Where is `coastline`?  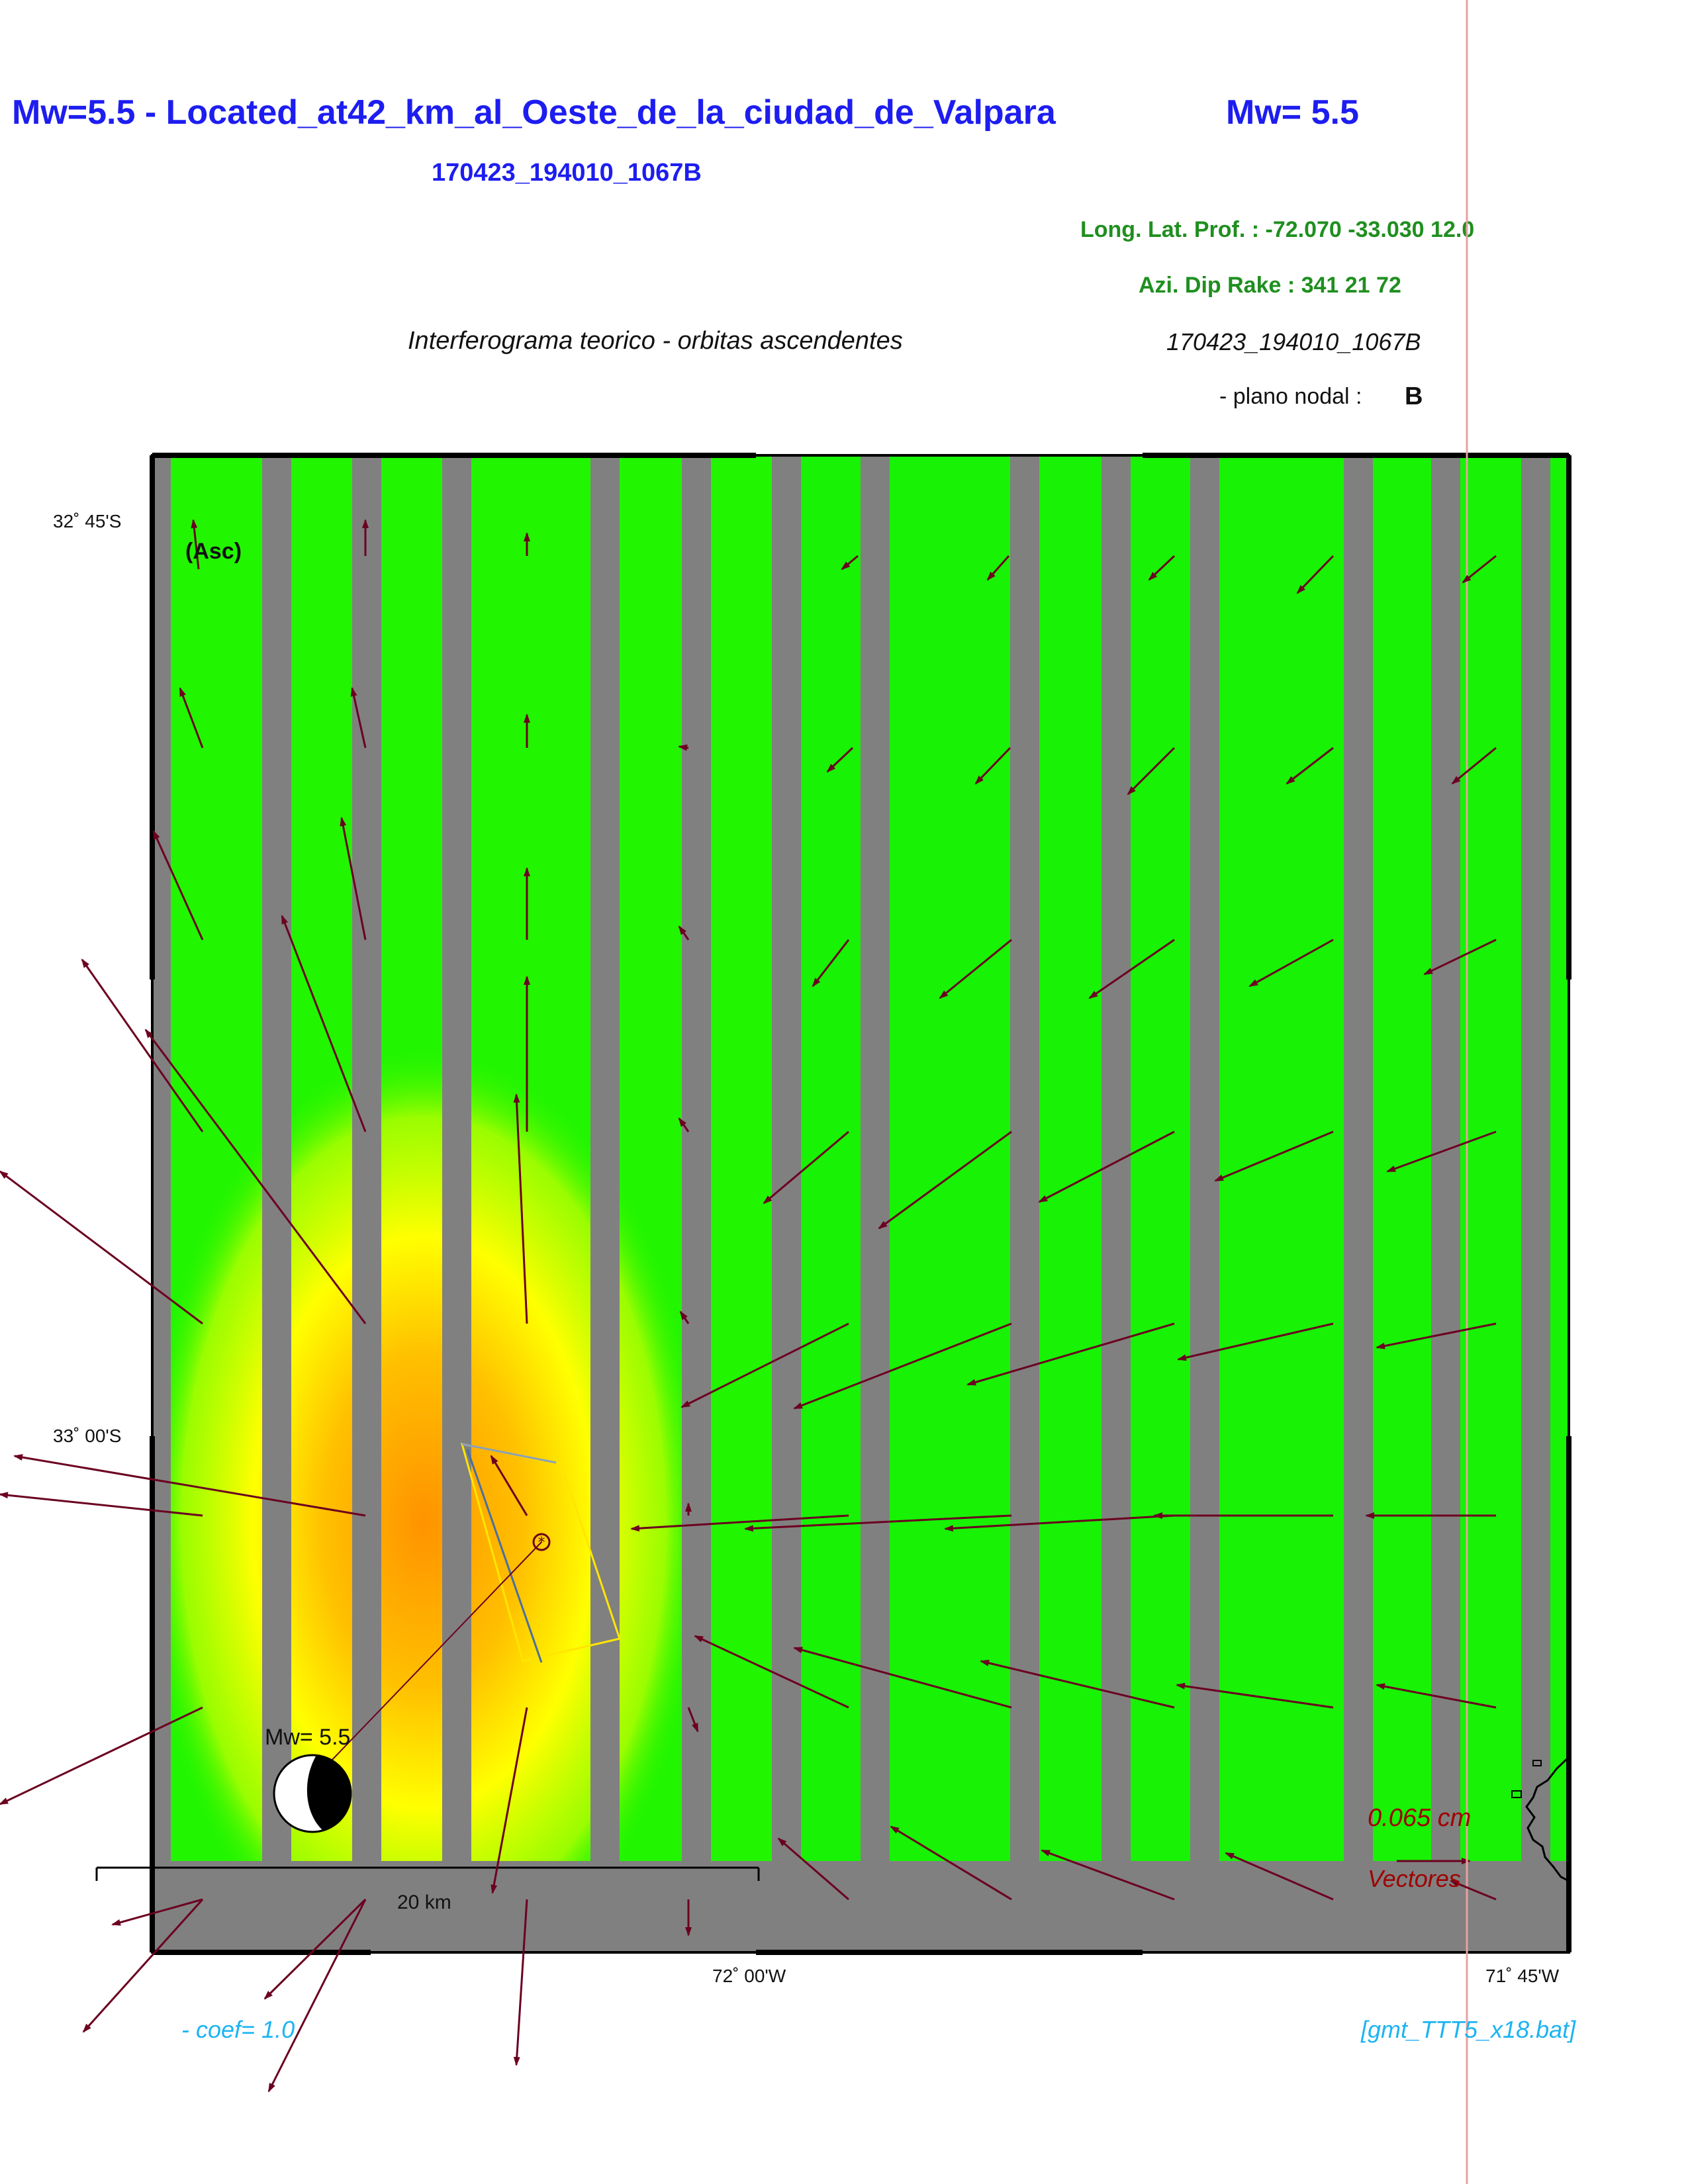 coastline is located at coordinates (1547, 1819).